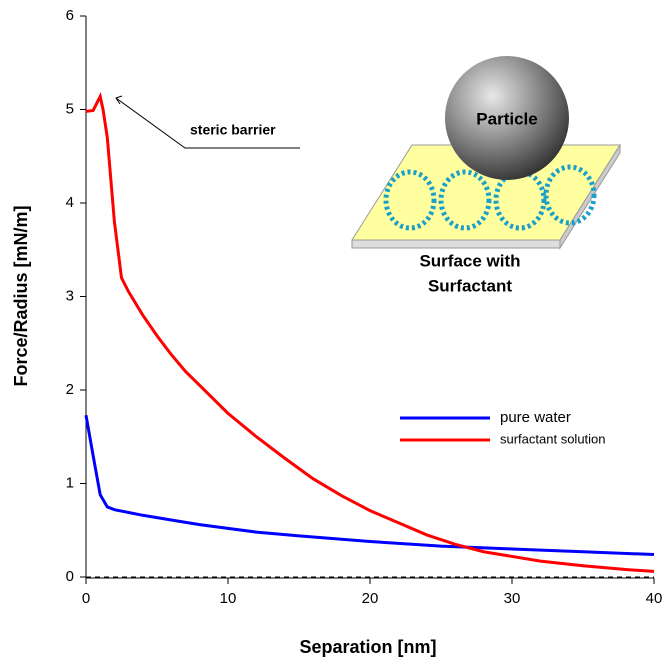 This screenshot has width=664, height=665. What do you see at coordinates (654, 598) in the screenshot?
I see `x-tick-label: 40` at bounding box center [654, 598].